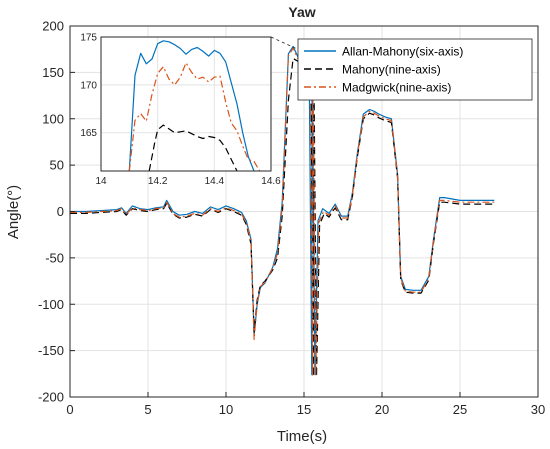 The height and width of the screenshot is (449, 550). I want to click on inset-y-tick-label: 175, so click(88, 38).